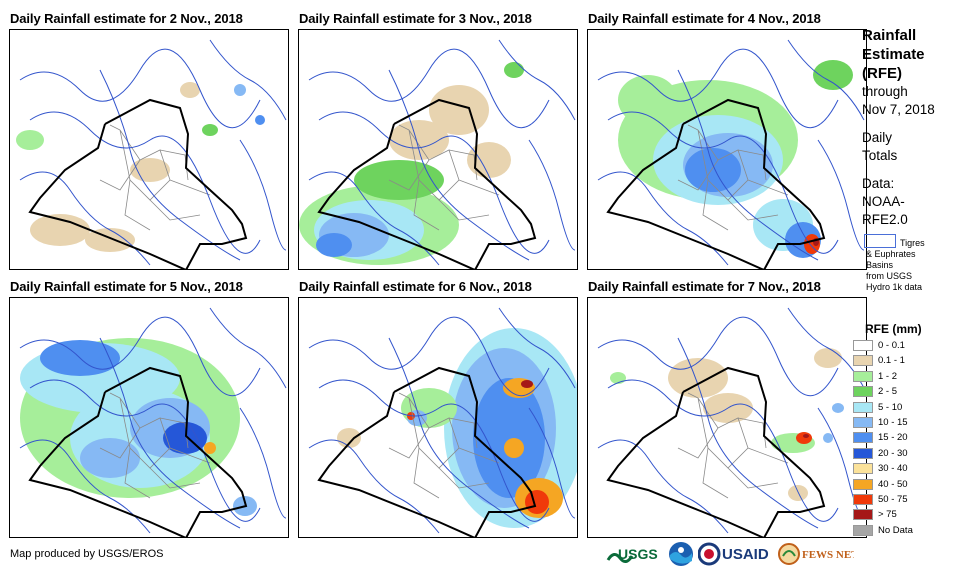 The width and height of the screenshot is (967, 576). I want to click on panel-title: Daily Rainfall estimate for 5 Nov., 2018, so click(126, 286).